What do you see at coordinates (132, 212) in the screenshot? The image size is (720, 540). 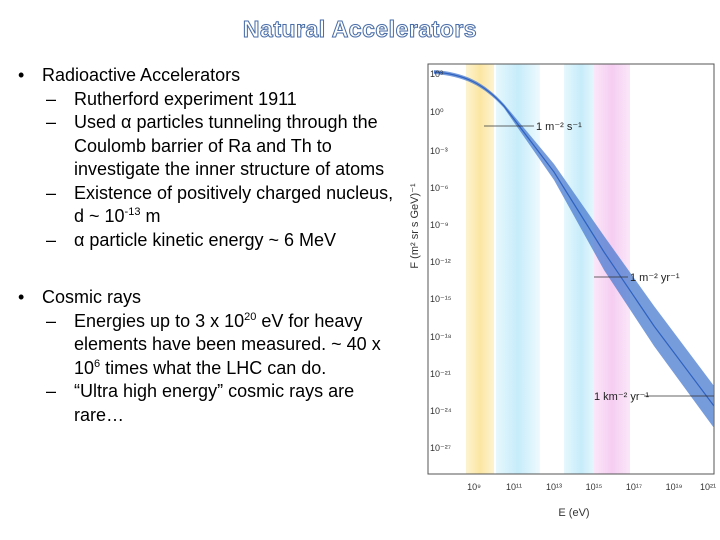 I see `exponent: -13` at bounding box center [132, 212].